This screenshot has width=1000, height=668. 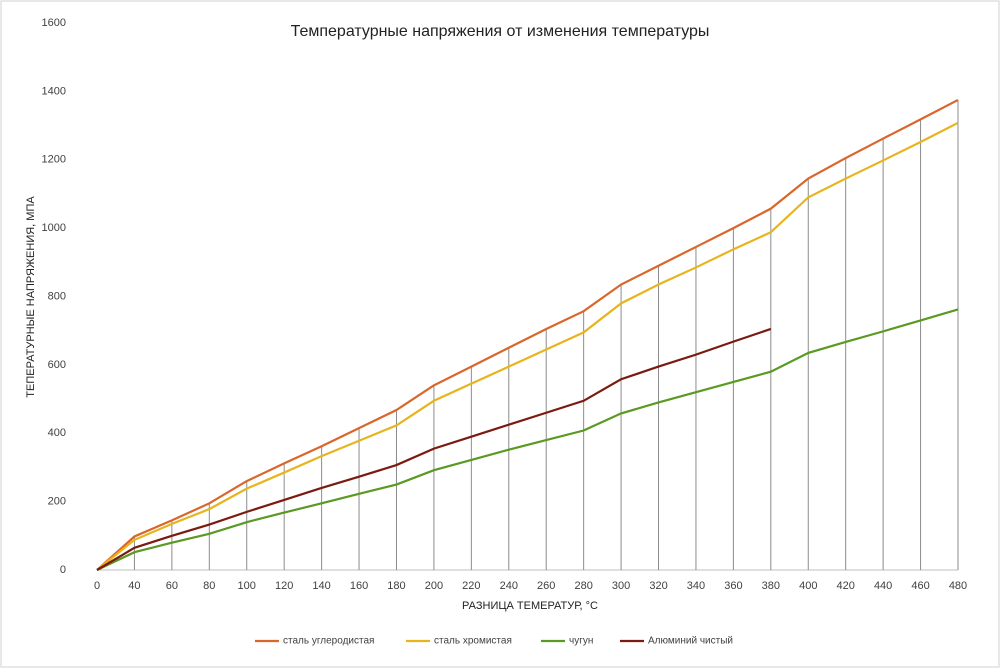 What do you see at coordinates (471, 586) in the screenshot?
I see `x-tick-label: 220` at bounding box center [471, 586].